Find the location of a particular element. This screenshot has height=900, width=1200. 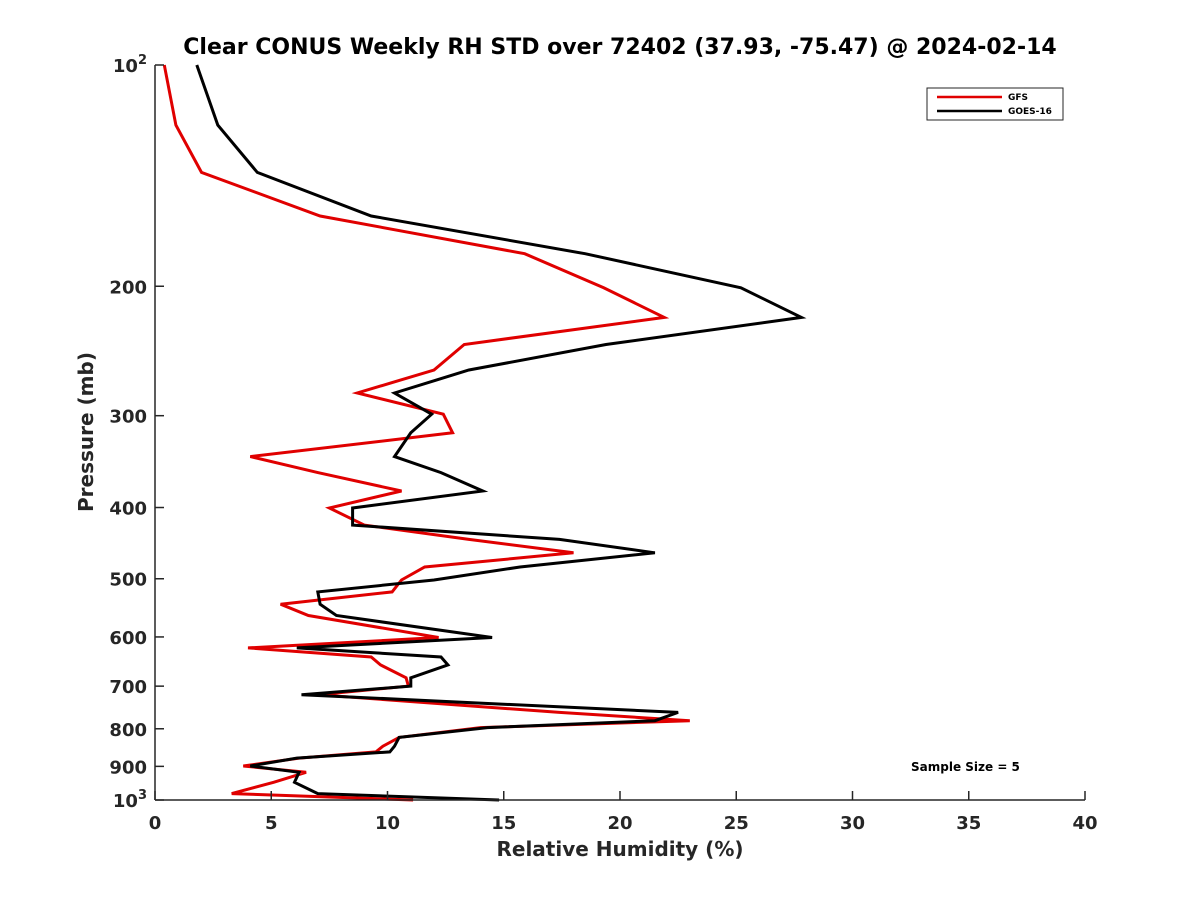

legend-label-goes16: GOES-16 is located at coordinates (1030, 112).